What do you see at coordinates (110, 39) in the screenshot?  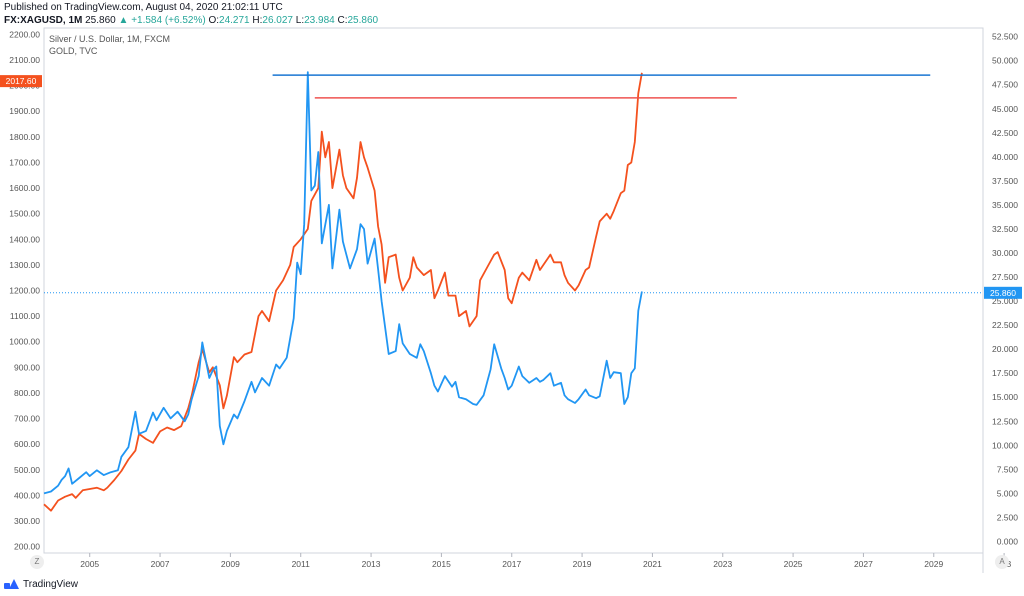 I see `legend-silver: Silver / U.S. Dollar, 1M, FXCM` at bounding box center [110, 39].